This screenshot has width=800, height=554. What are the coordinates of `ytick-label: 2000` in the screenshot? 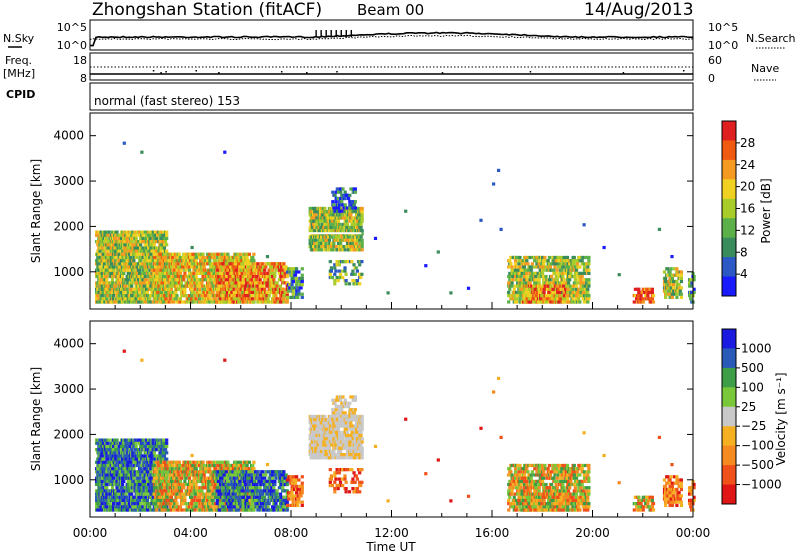 It's located at (68, 226).